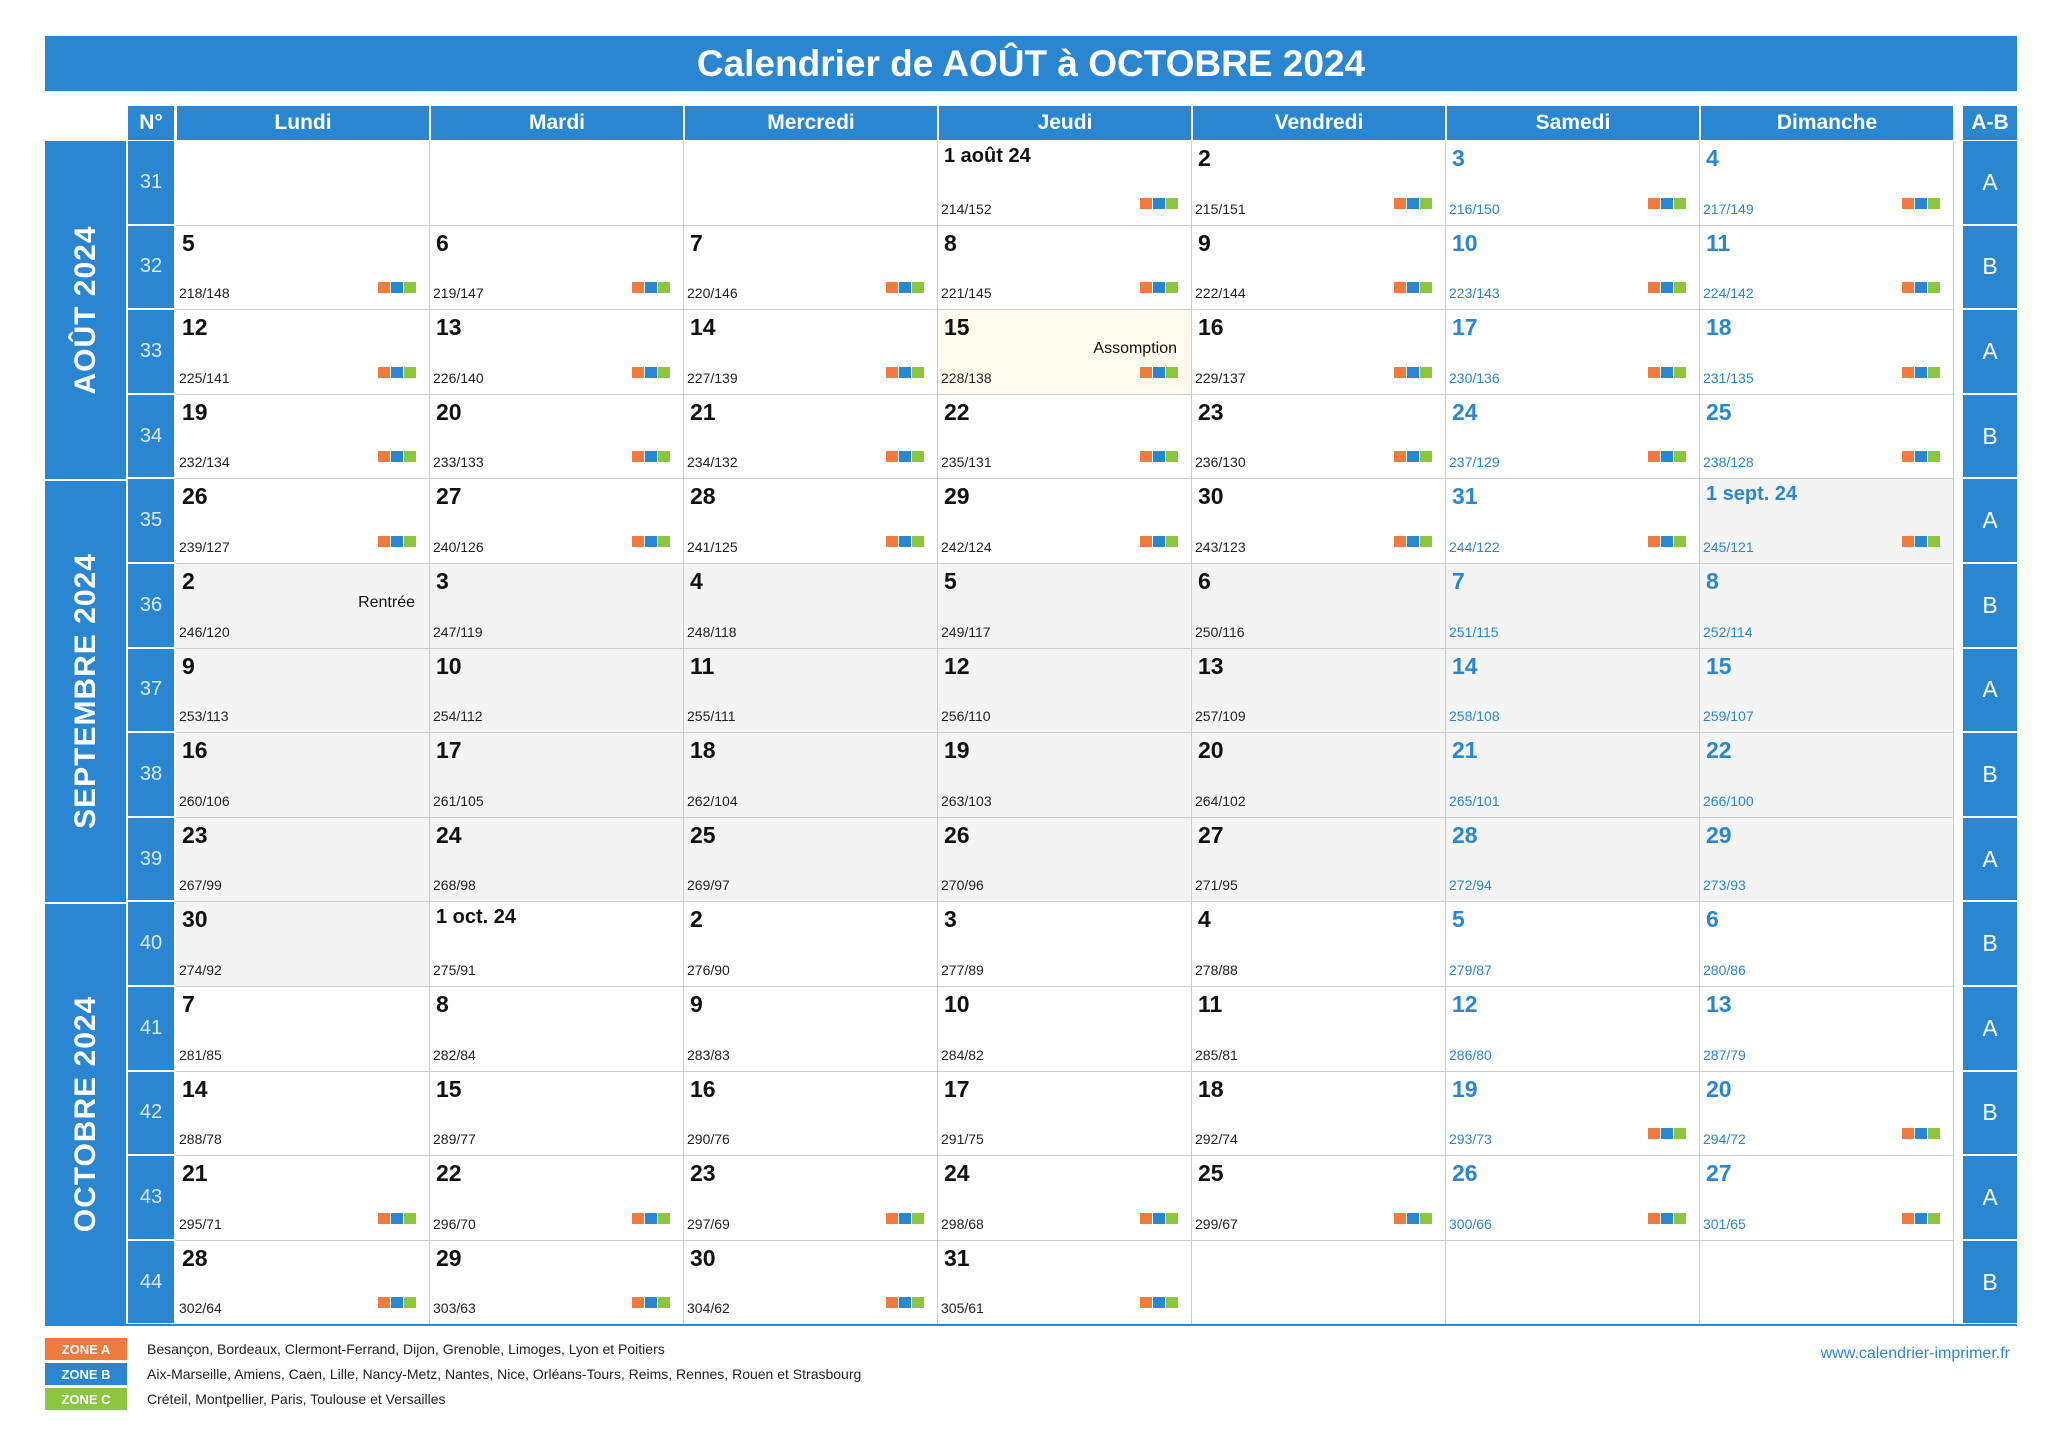 The width and height of the screenshot is (2048, 1448). What do you see at coordinates (1065, 437) in the screenshot?
I see `day-cell: 22 235/131` at bounding box center [1065, 437].